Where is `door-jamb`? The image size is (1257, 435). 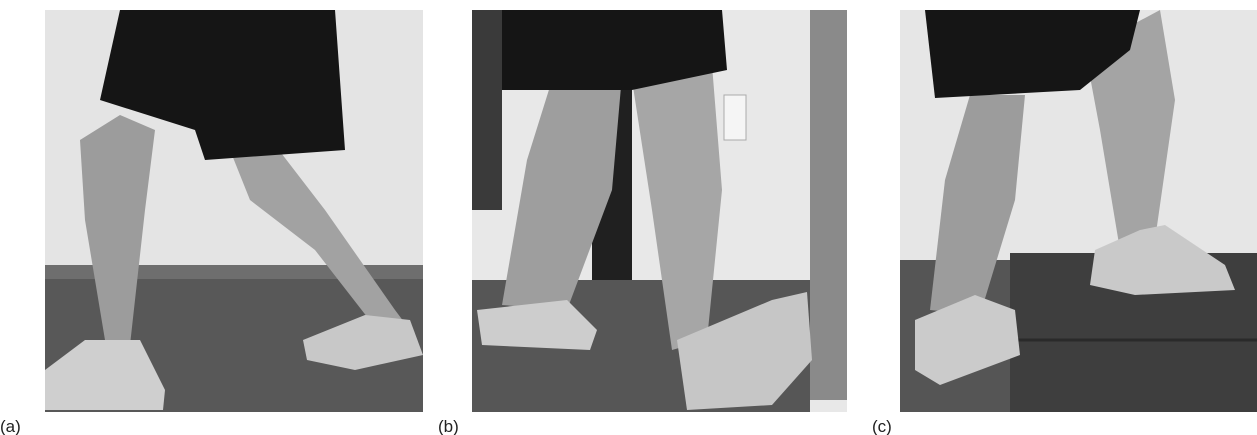
door-jamb is located at coordinates (828, 205).